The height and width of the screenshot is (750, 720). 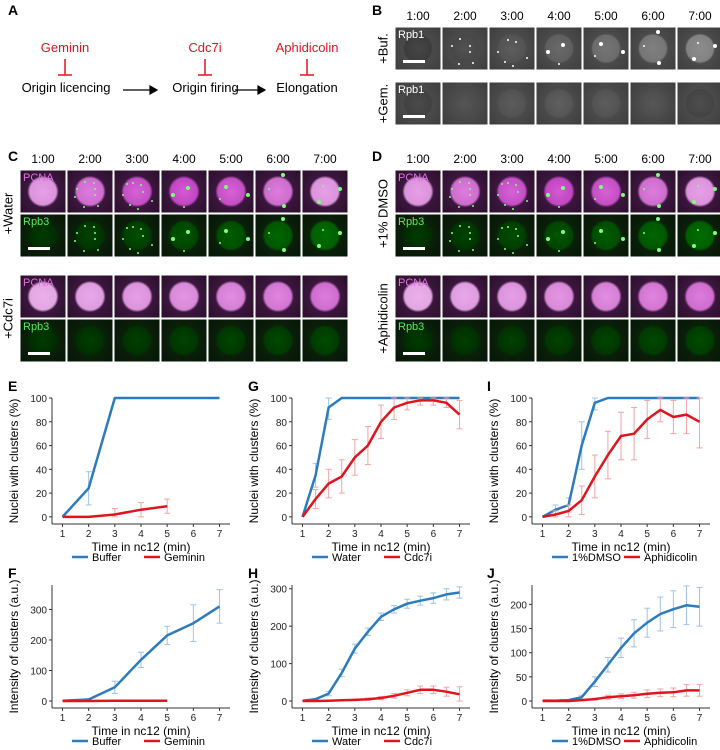 What do you see at coordinates (303, 534) in the screenshot?
I see `x-tick-label: 1` at bounding box center [303, 534].